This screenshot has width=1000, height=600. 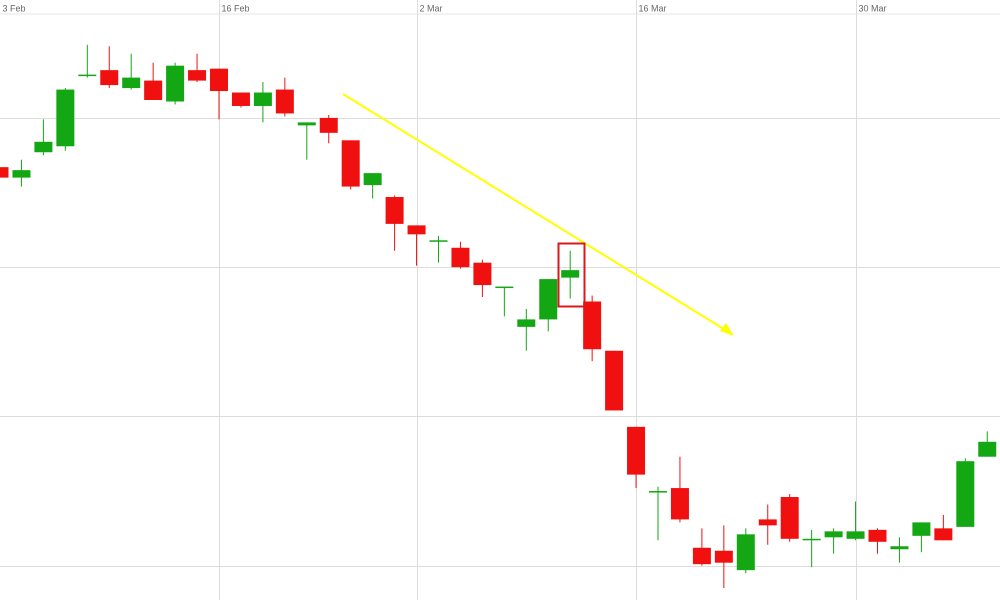 I want to click on trend-arrowhead, so click(x=727, y=329).